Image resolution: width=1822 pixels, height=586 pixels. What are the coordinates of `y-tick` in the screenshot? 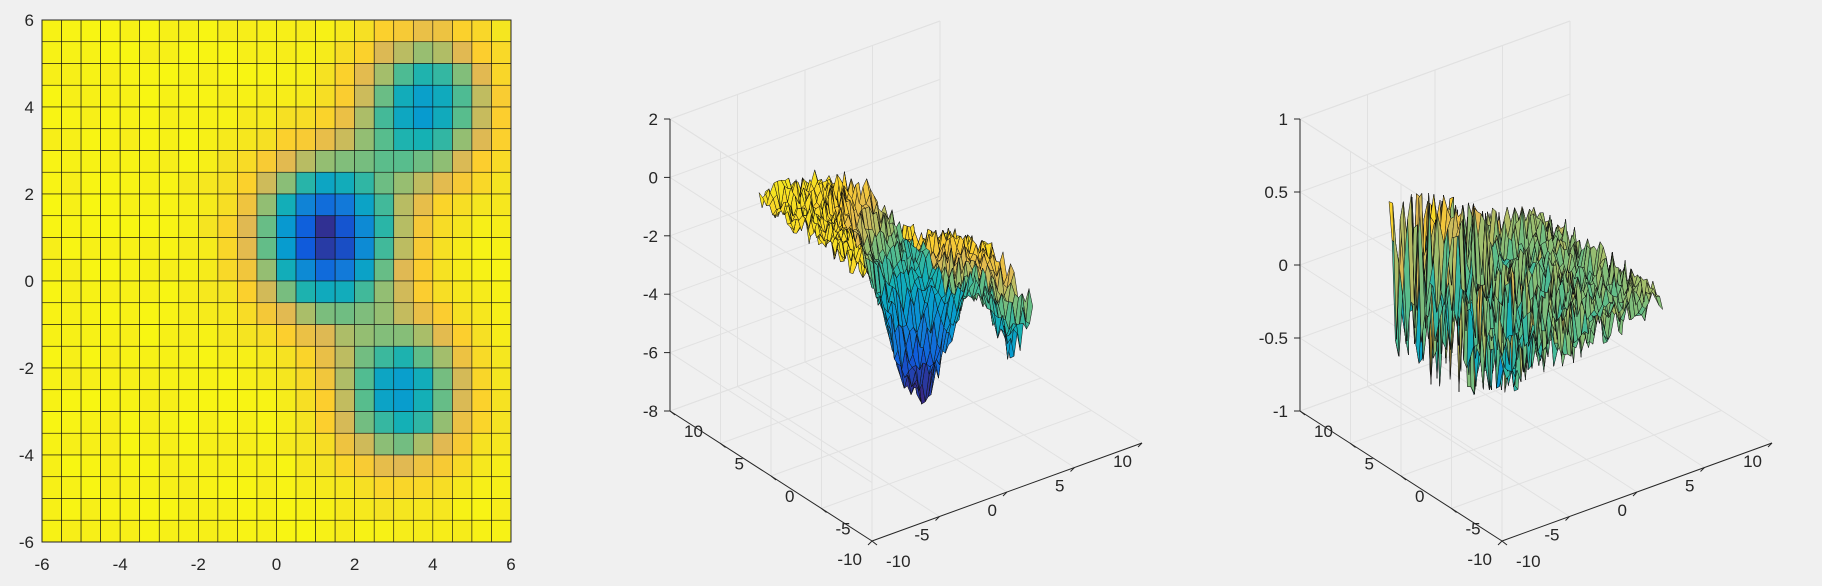 It's located at (723, 445).